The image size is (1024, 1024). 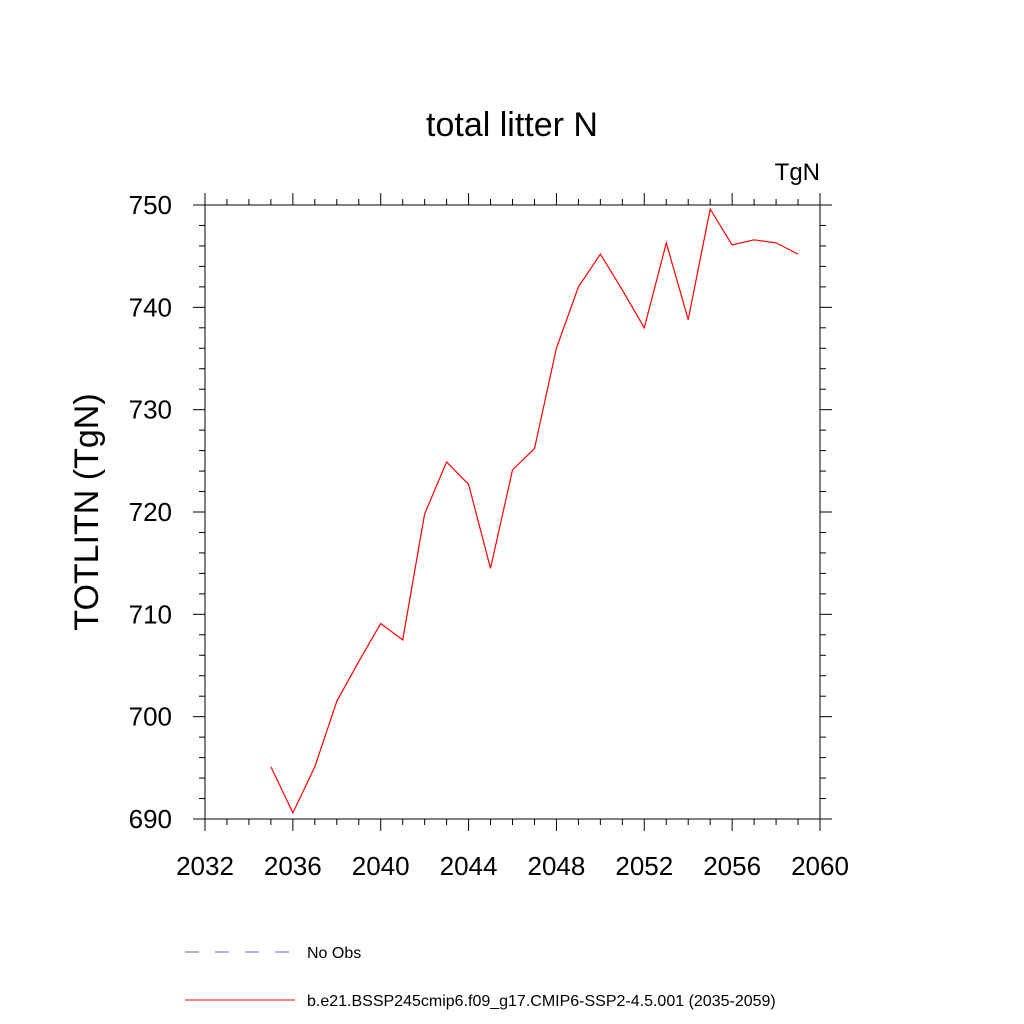 I want to click on y-tick-label: 710, so click(x=150, y=614).